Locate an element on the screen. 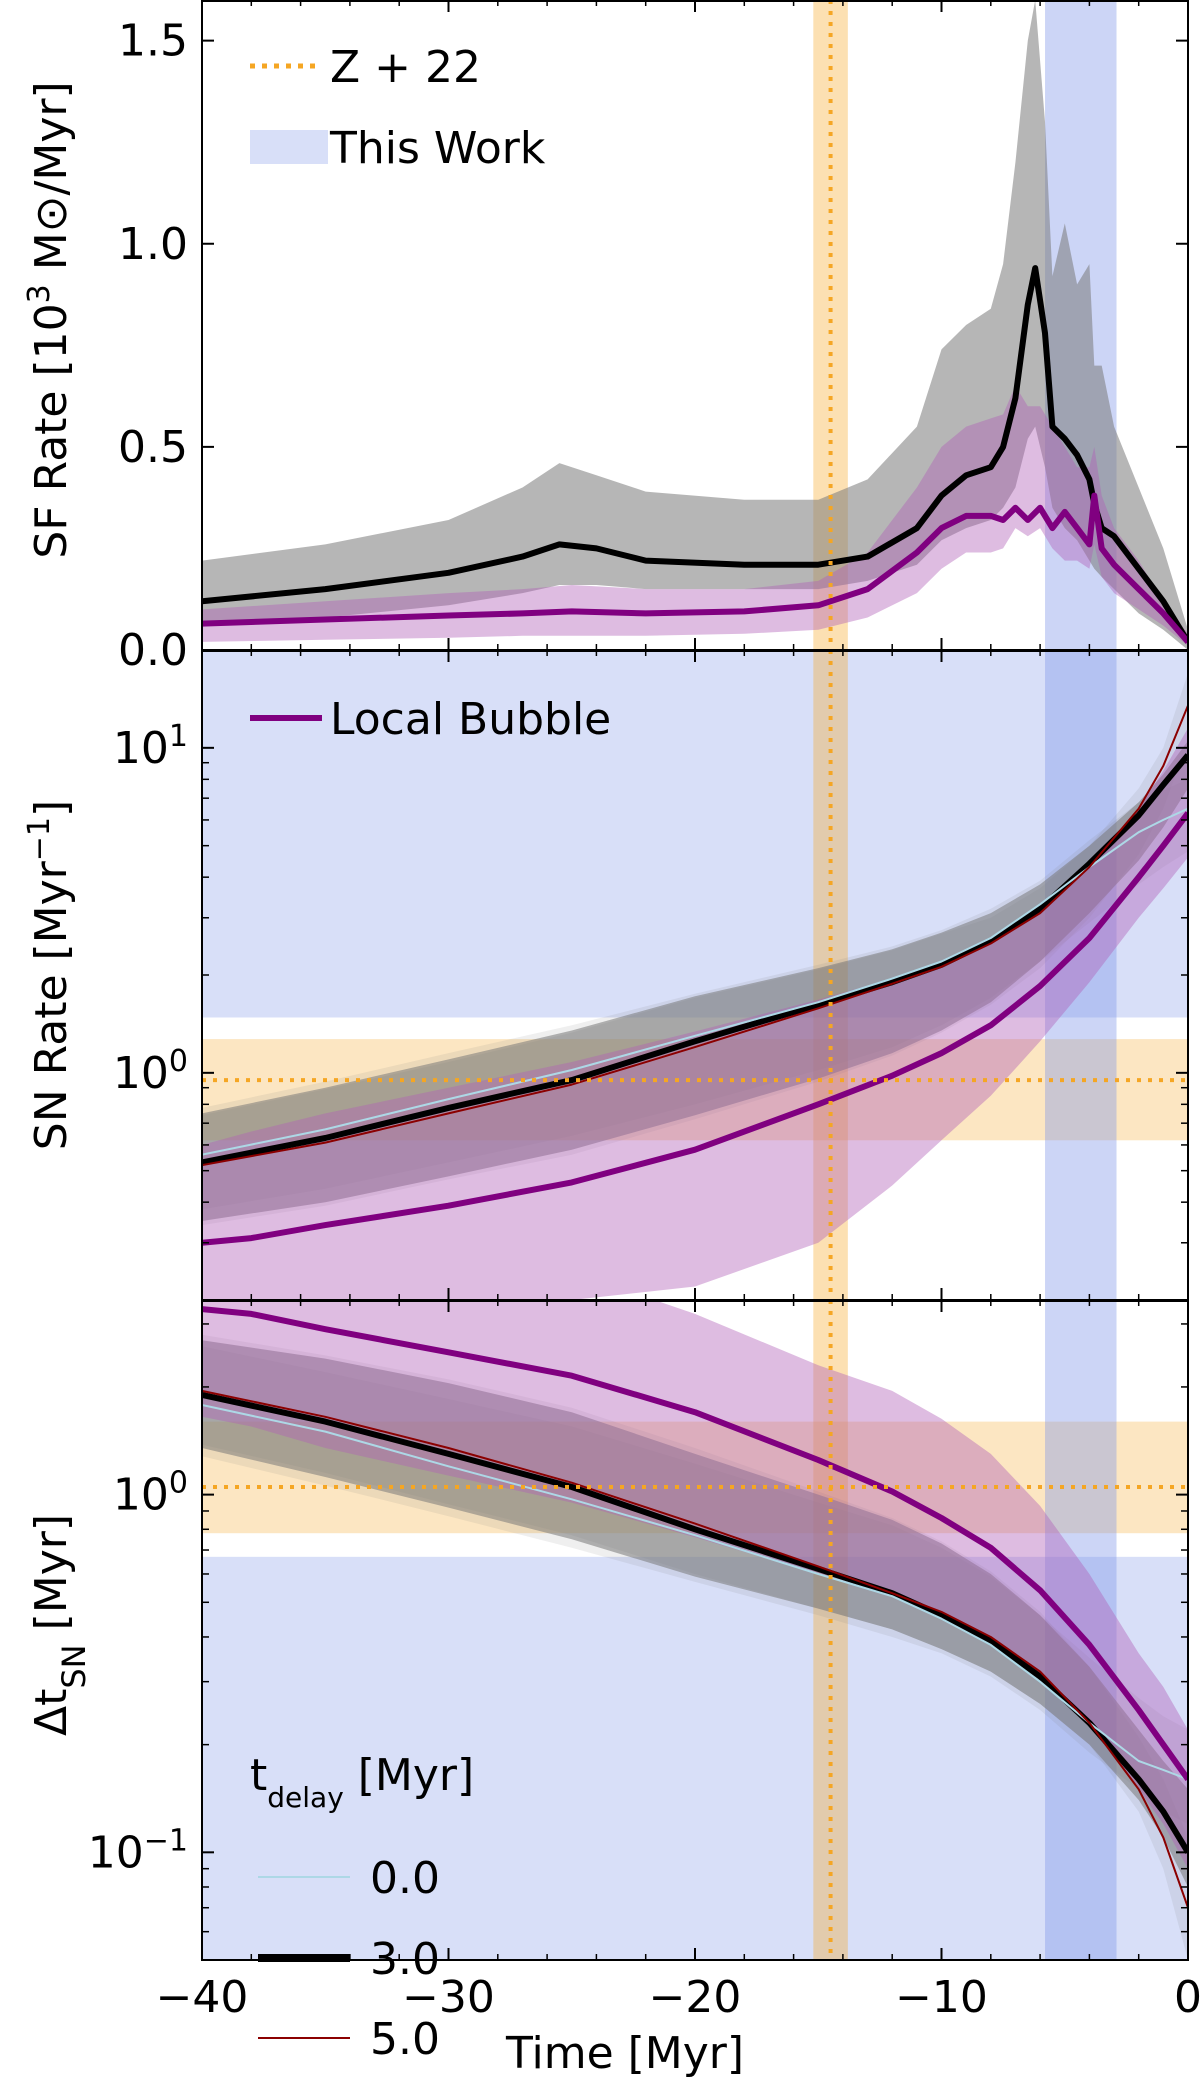  legend-title-t-delay: tdelay [Myr] is located at coordinates (362, 1782).